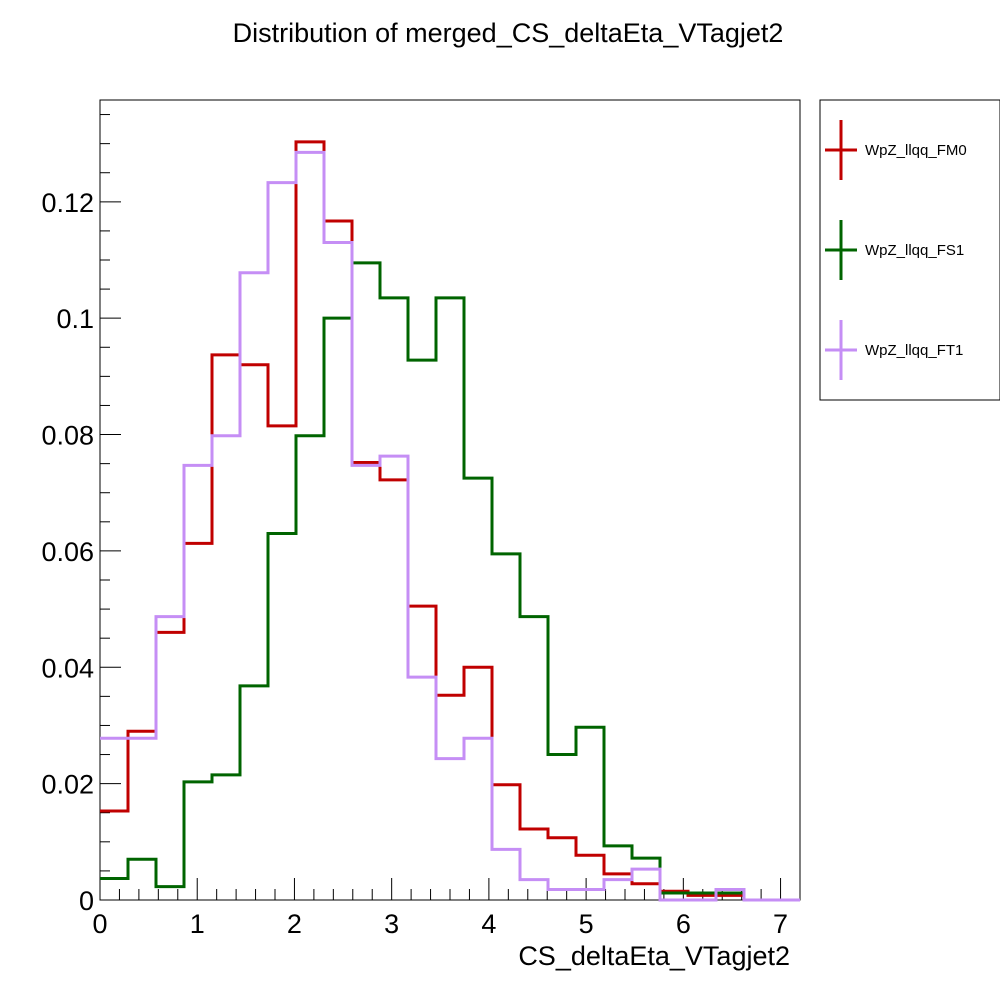 This screenshot has height=1000, width=1000. Describe the element at coordinates (67, 668) in the screenshot. I see `y-tick-label: 0.04` at that location.